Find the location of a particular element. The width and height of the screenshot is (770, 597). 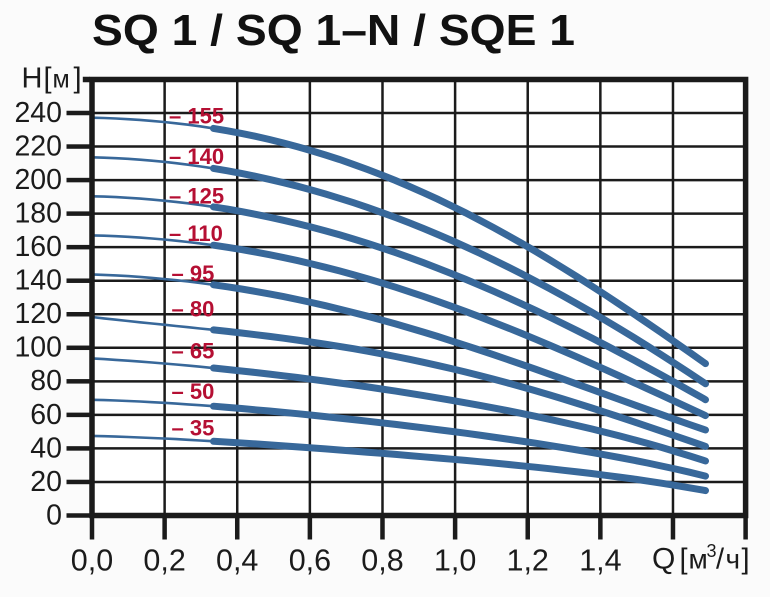

svg-text: 0 is located at coordinates (54, 515).